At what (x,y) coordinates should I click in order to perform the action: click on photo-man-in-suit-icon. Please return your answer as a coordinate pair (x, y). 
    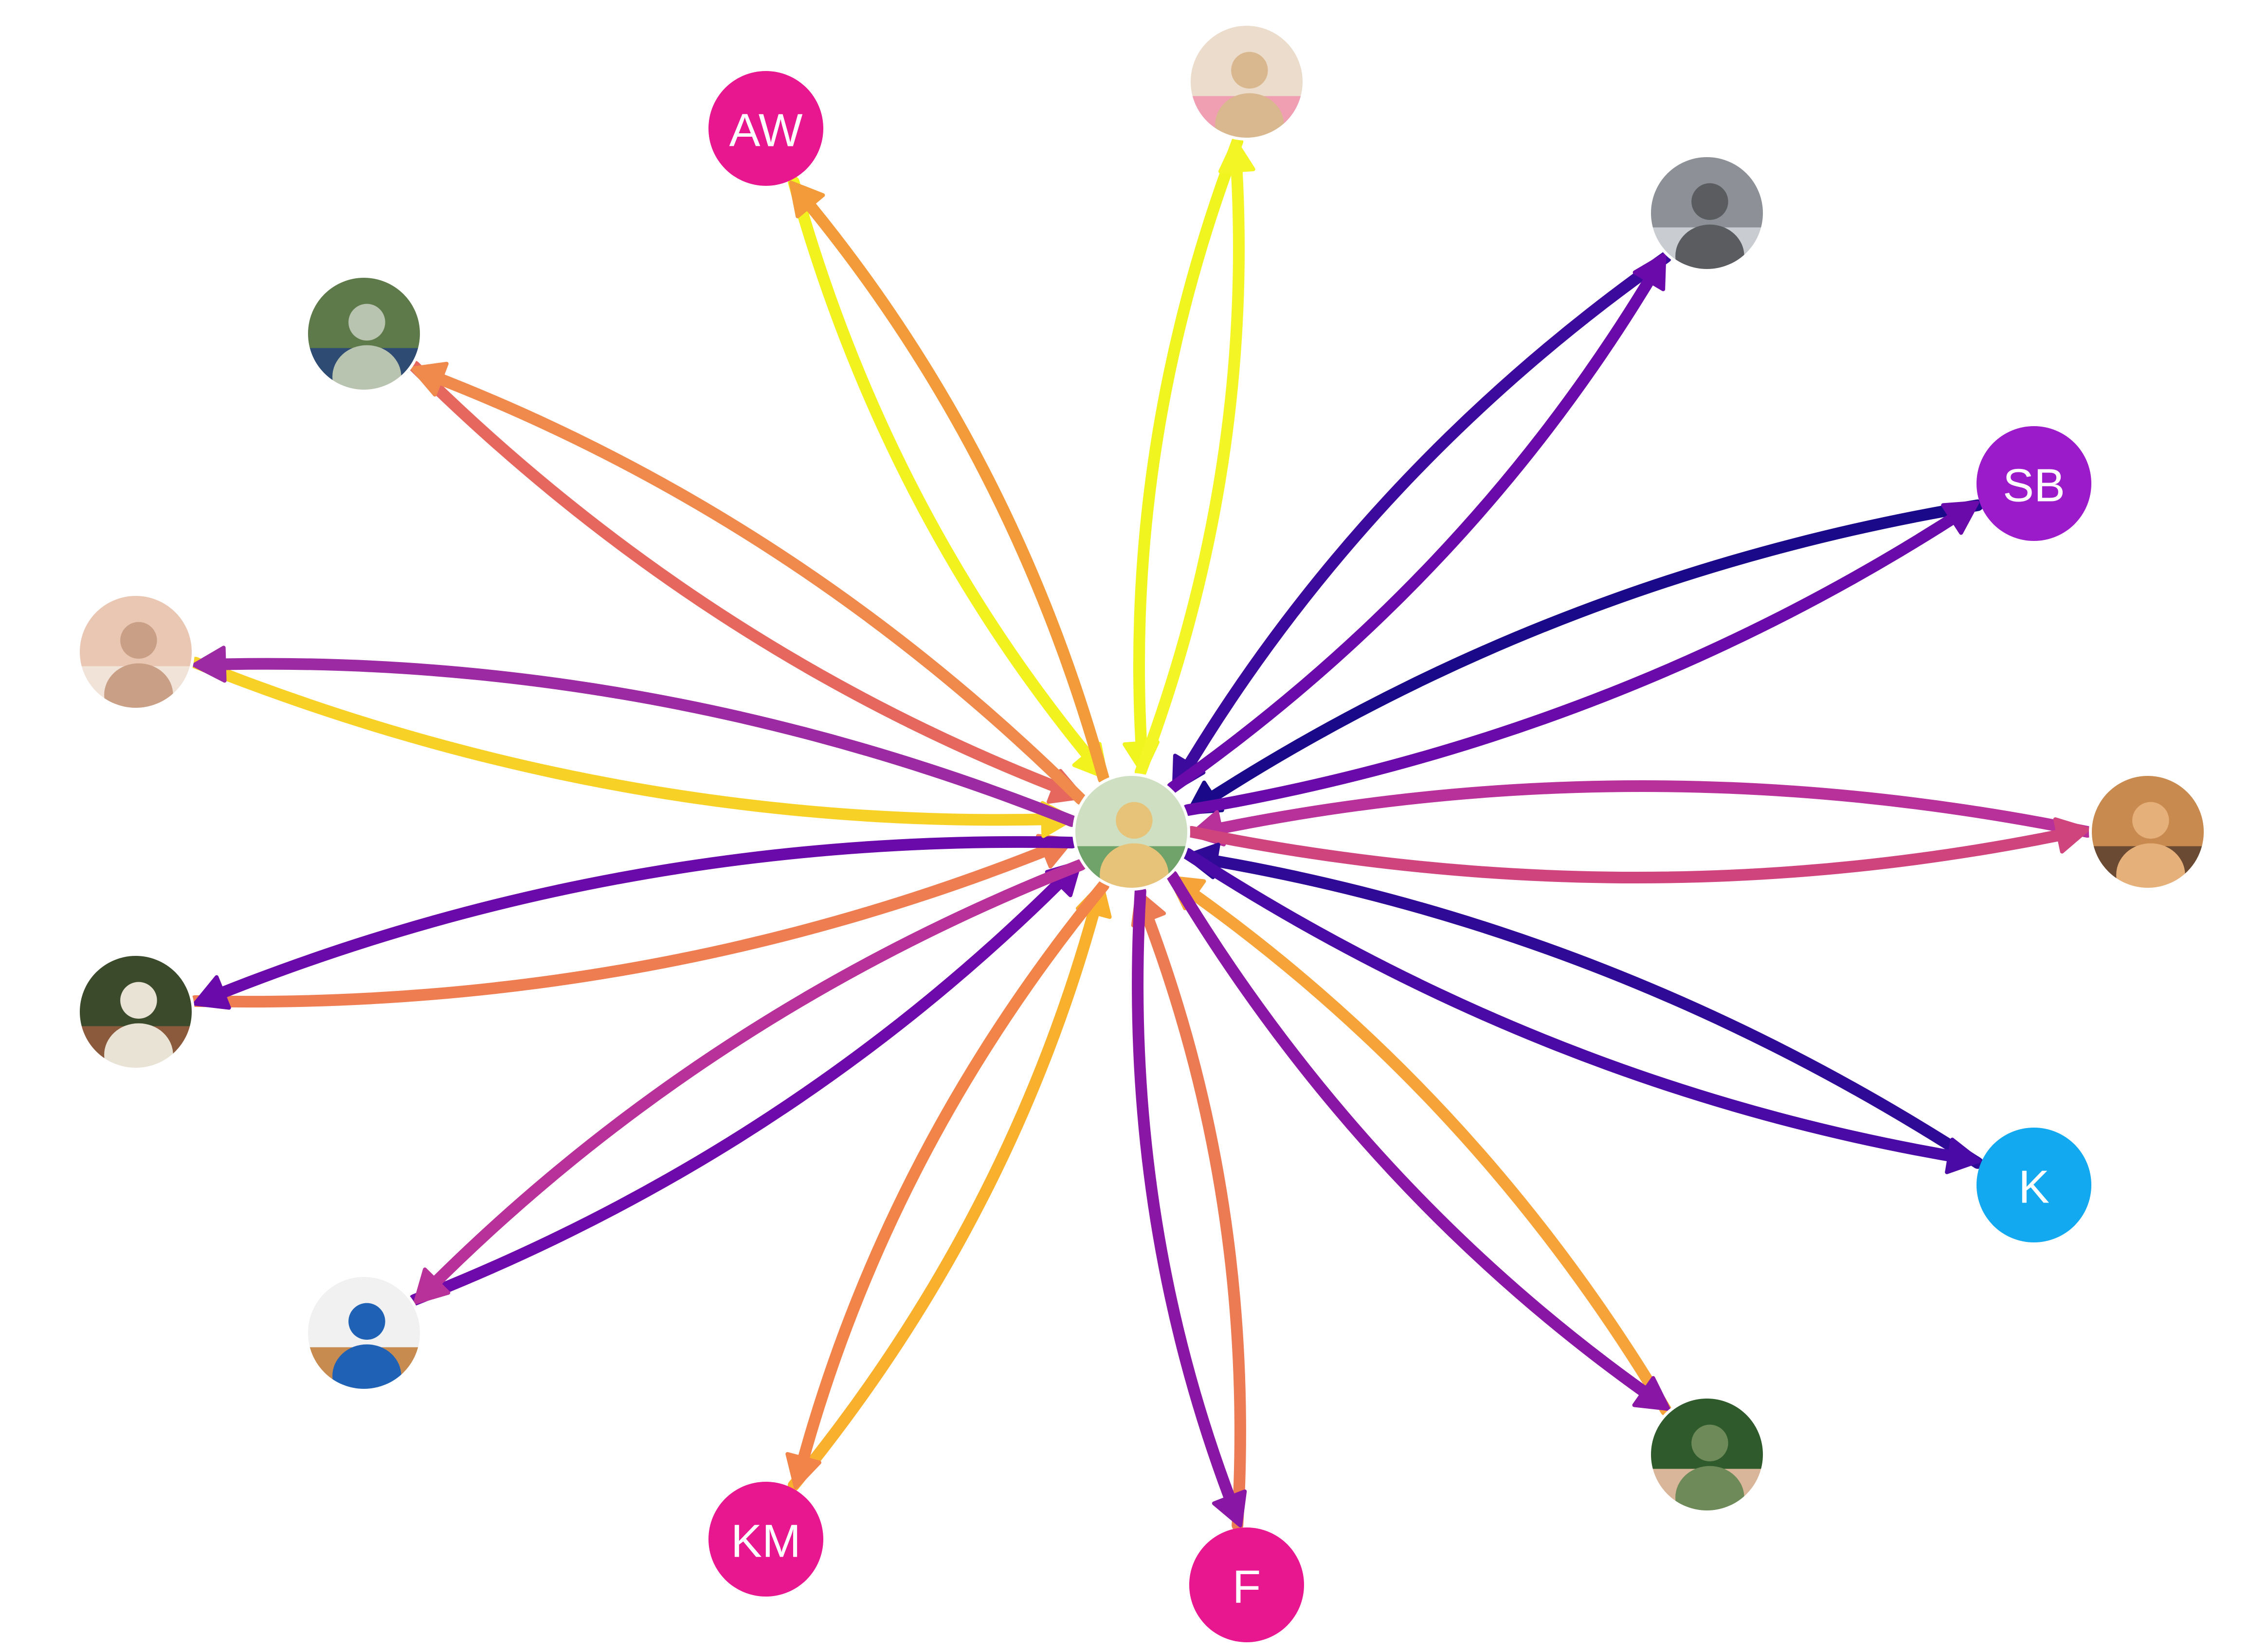
    Looking at the image, I should click on (1707, 1454).